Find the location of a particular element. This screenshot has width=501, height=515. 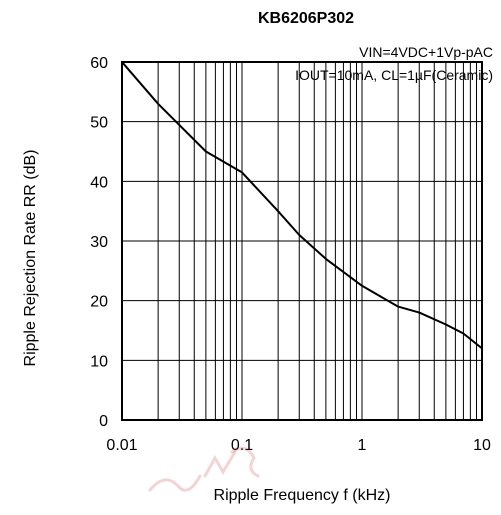

y-tick-label: 40 is located at coordinates (99, 182).